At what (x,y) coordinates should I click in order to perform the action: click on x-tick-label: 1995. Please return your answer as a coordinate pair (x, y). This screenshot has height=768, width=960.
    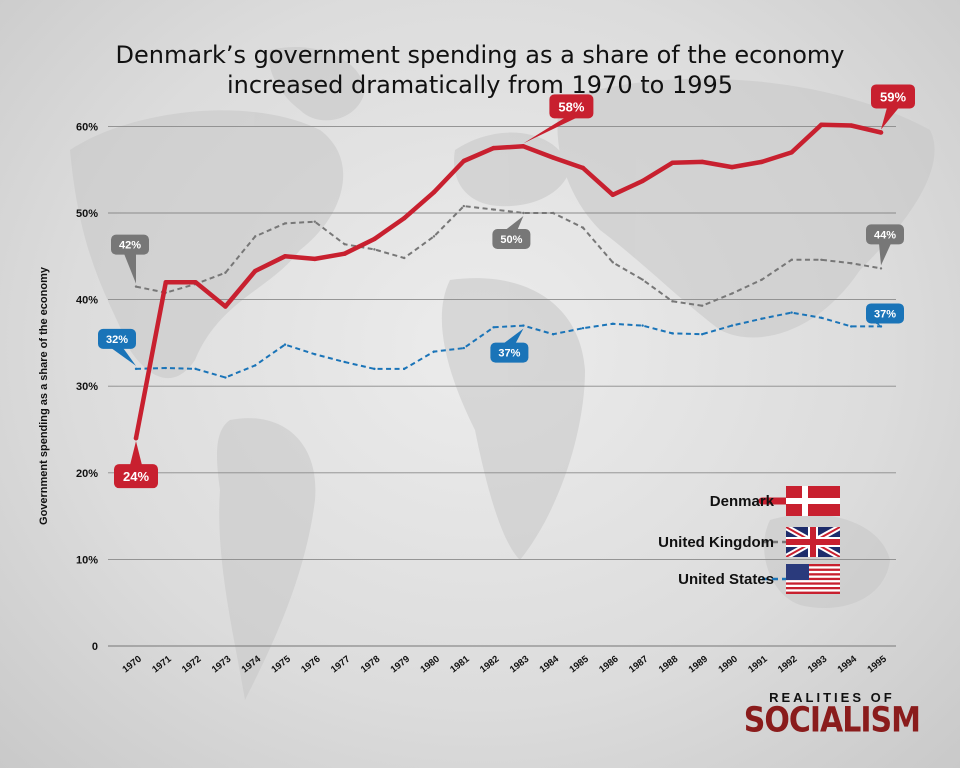
    Looking at the image, I should click on (877, 664).